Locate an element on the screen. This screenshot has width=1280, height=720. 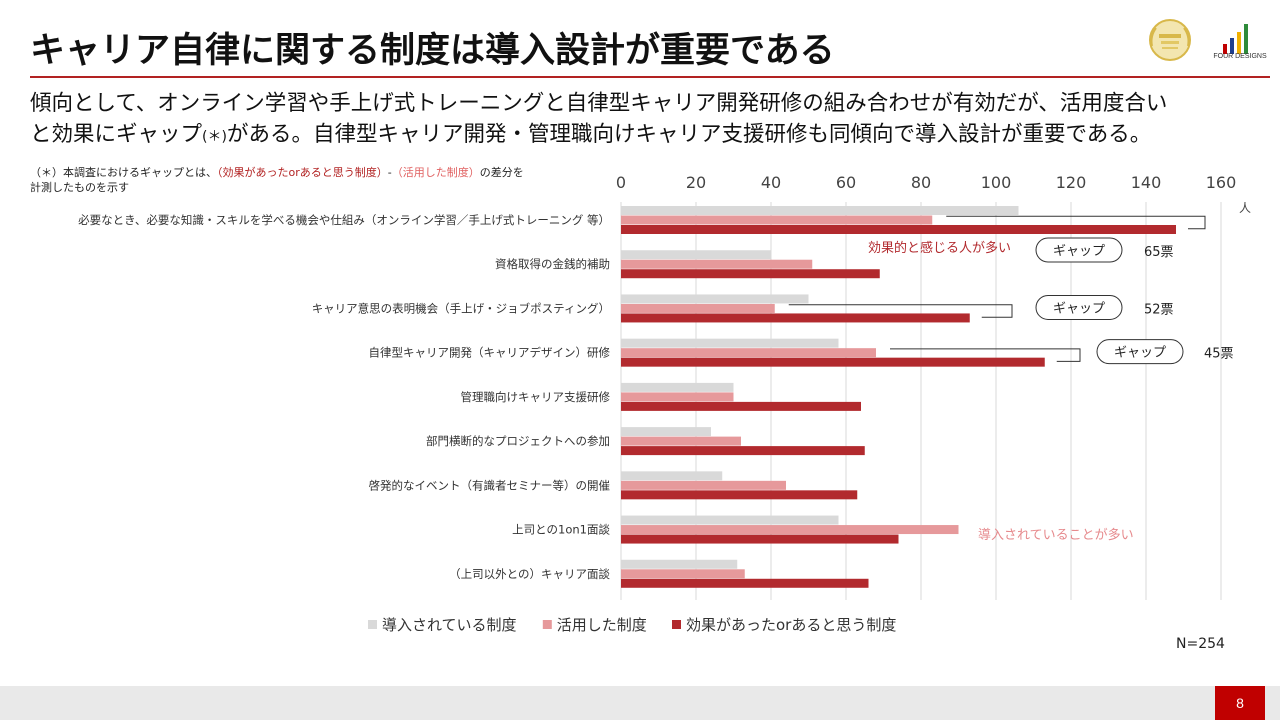
category-label: キャリア意思の表明機会（手上げ・ジョブポスティング） is located at coordinates (461, 308).